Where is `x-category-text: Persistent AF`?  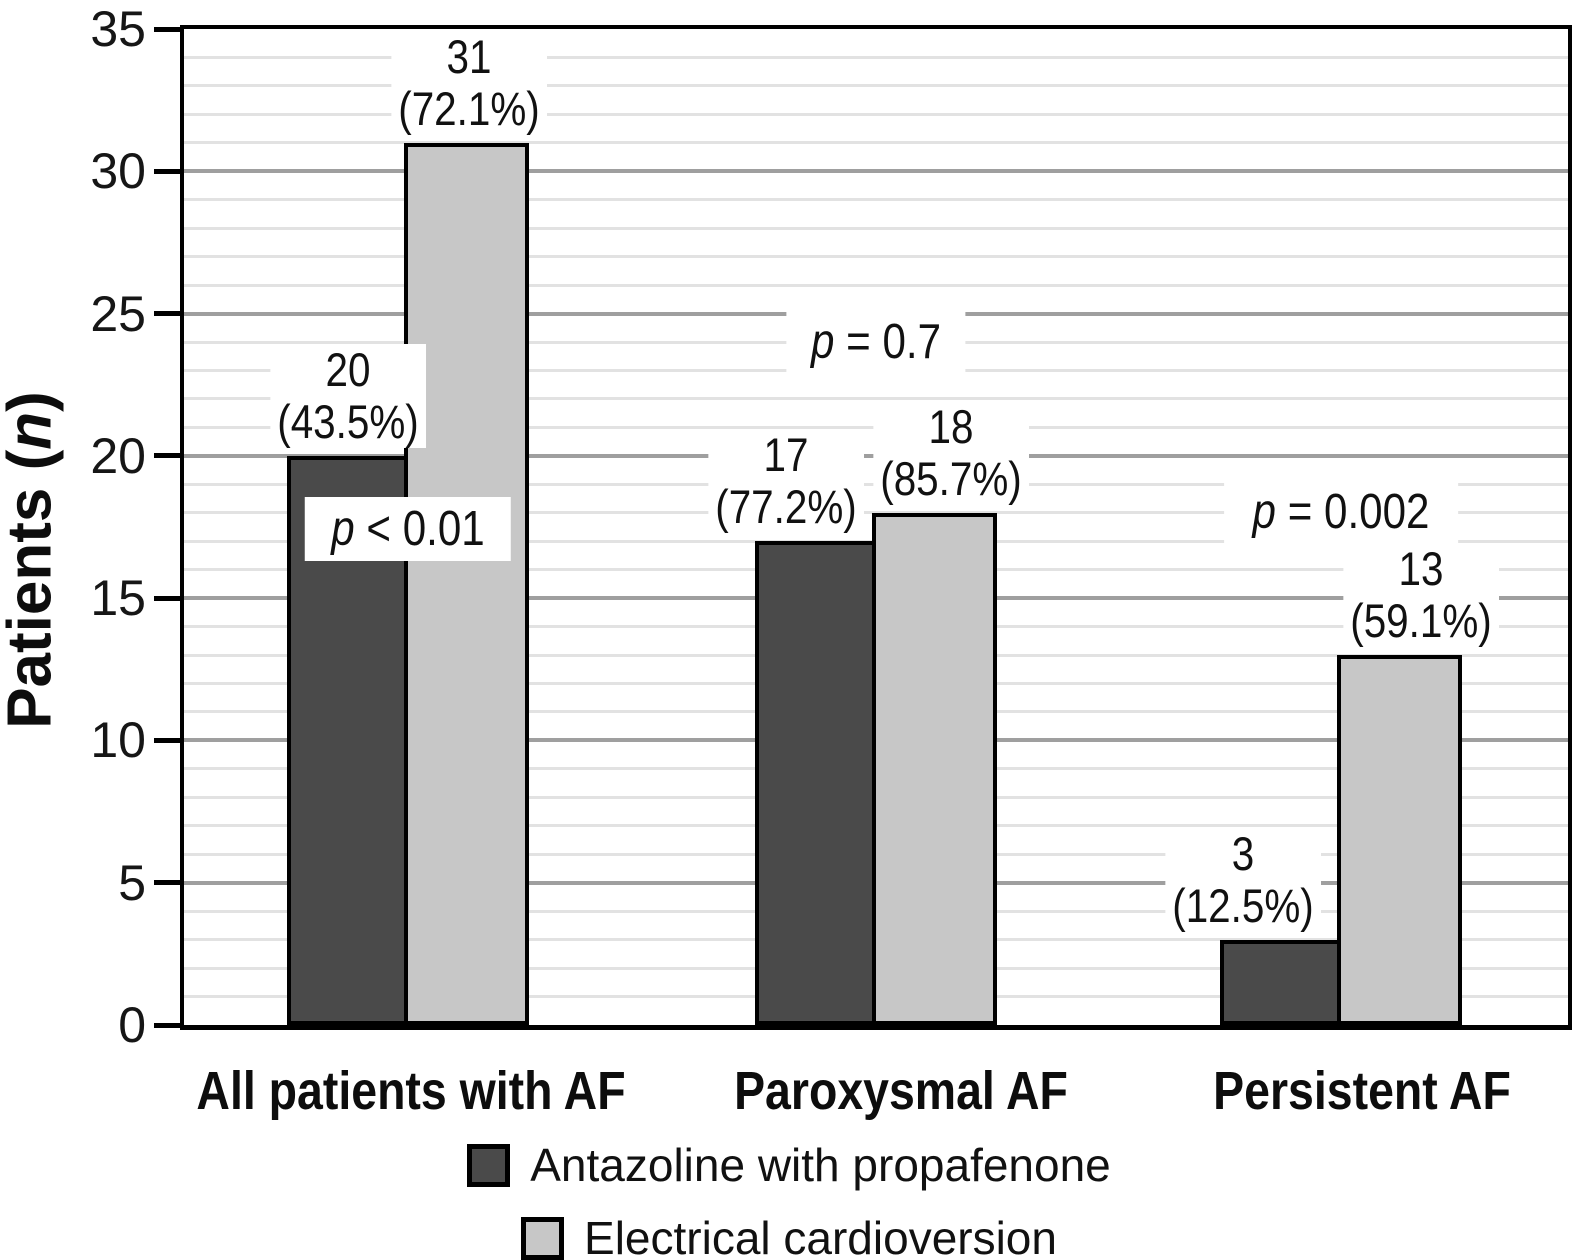 x-category-text: Persistent AF is located at coordinates (1362, 1091).